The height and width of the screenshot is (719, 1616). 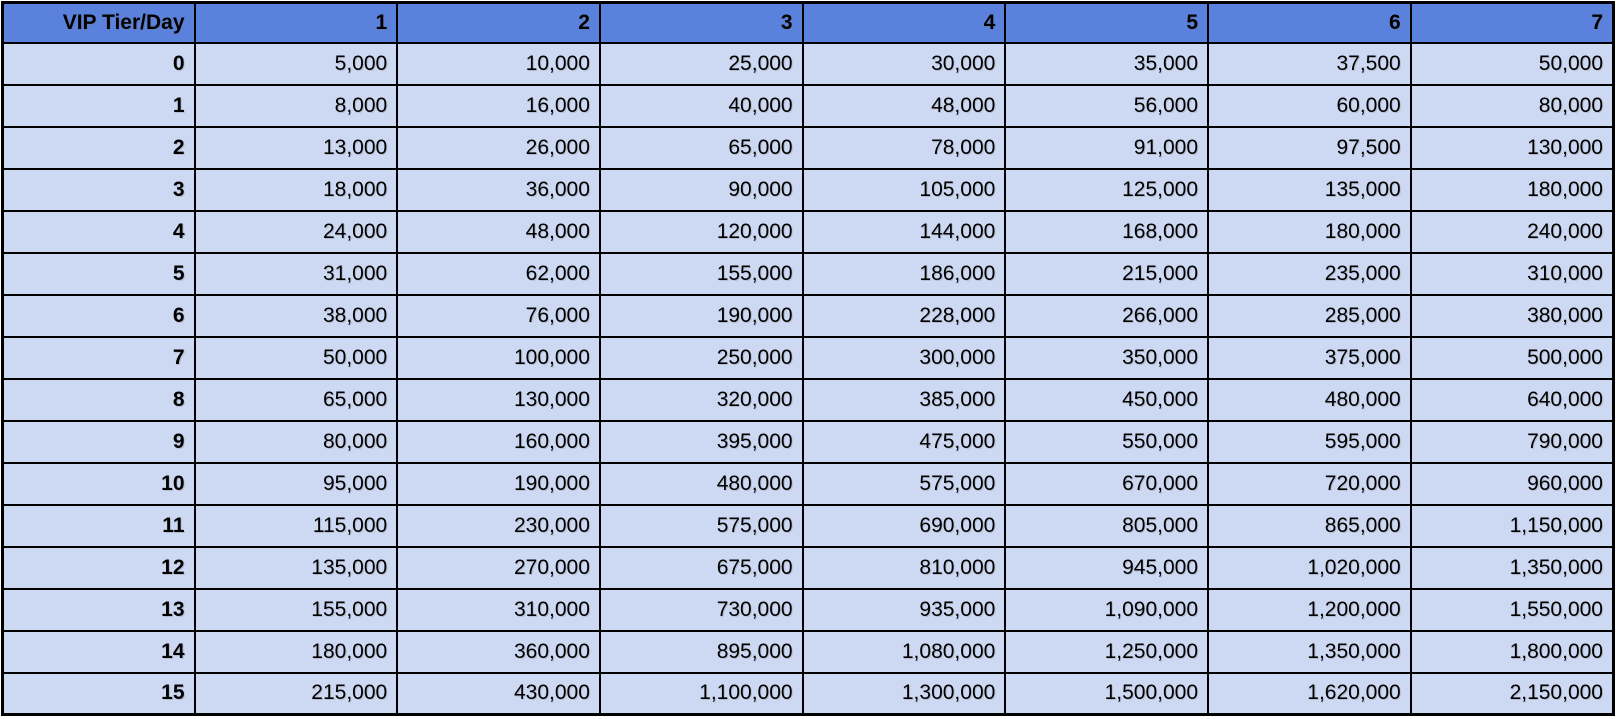 I want to click on table-cell: 56,000, so click(x=1107, y=105).